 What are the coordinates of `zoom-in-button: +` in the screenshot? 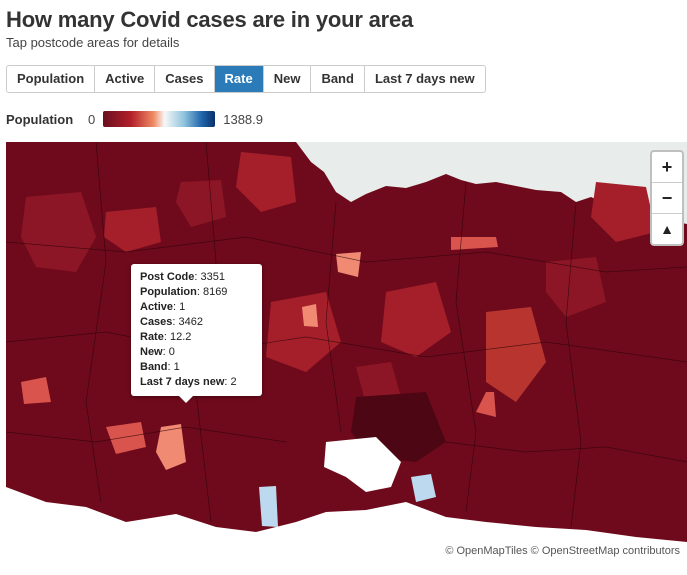 It's located at (667, 167).